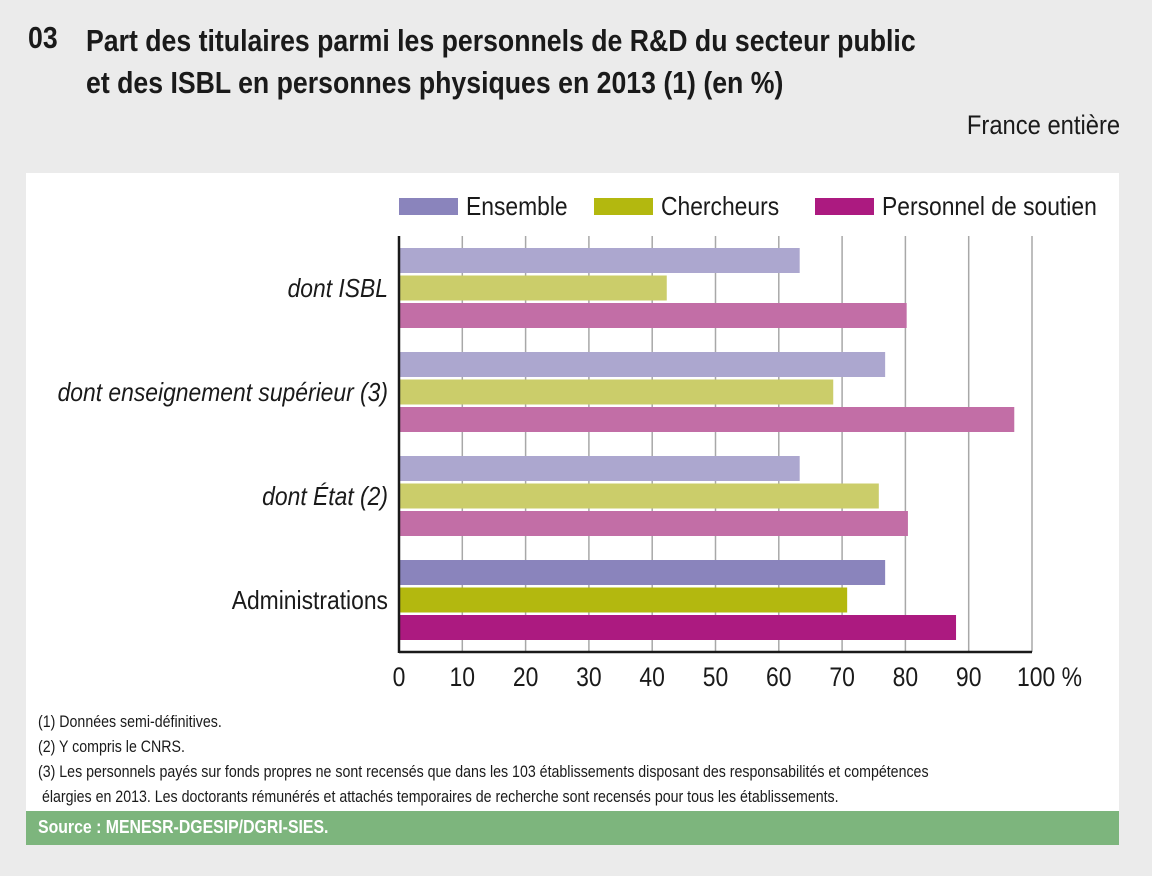 Image resolution: width=1152 pixels, height=876 pixels. I want to click on source-bar: Source : MENESR-DGESIP/DGRI-SIES., so click(572, 828).